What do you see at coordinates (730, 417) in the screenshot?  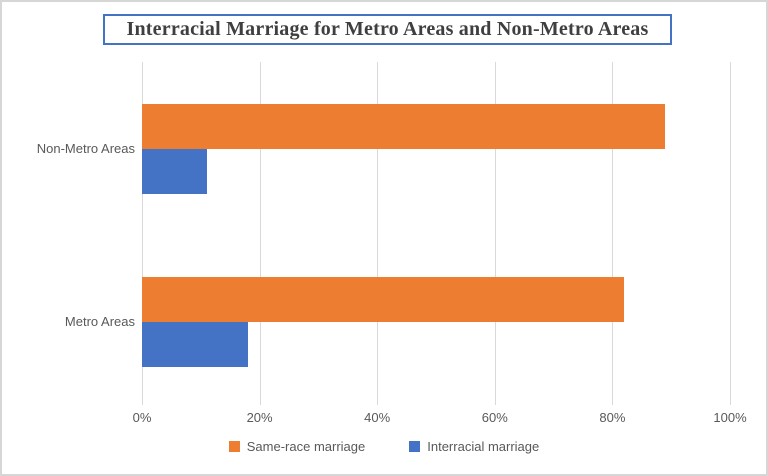 I see `x-tick-label-100-: 100%` at bounding box center [730, 417].